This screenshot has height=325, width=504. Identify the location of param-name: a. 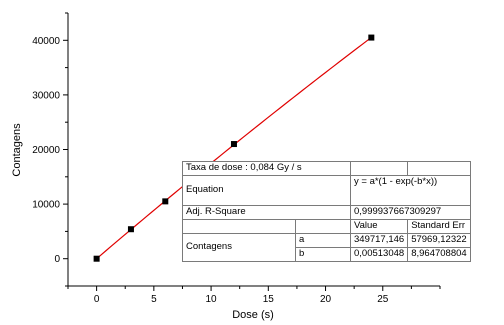
(323, 240).